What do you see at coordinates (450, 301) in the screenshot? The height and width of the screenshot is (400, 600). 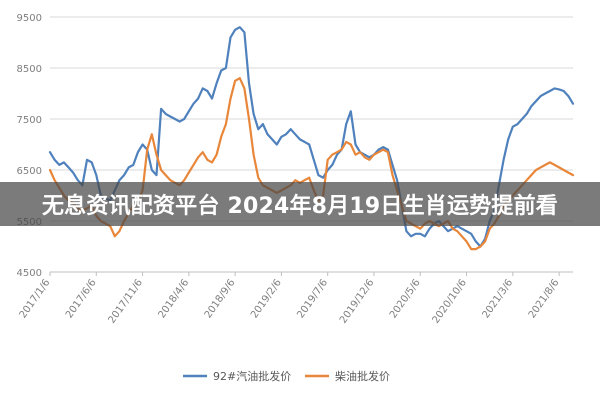 I see `x-tick-label: 2020/10/6` at bounding box center [450, 301].